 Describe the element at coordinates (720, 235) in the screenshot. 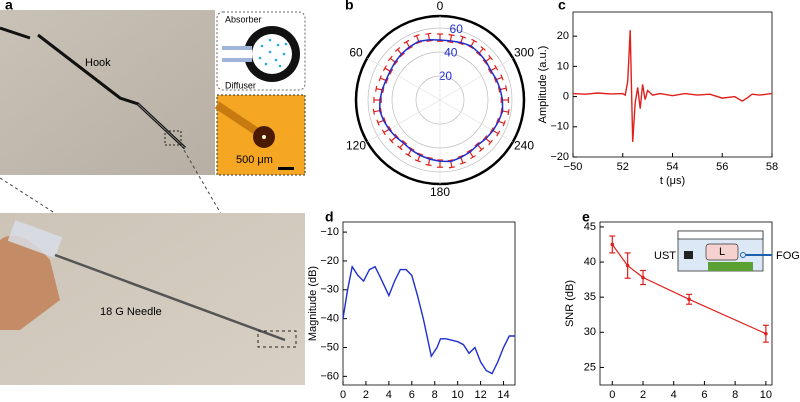

I see `inset-top` at that location.